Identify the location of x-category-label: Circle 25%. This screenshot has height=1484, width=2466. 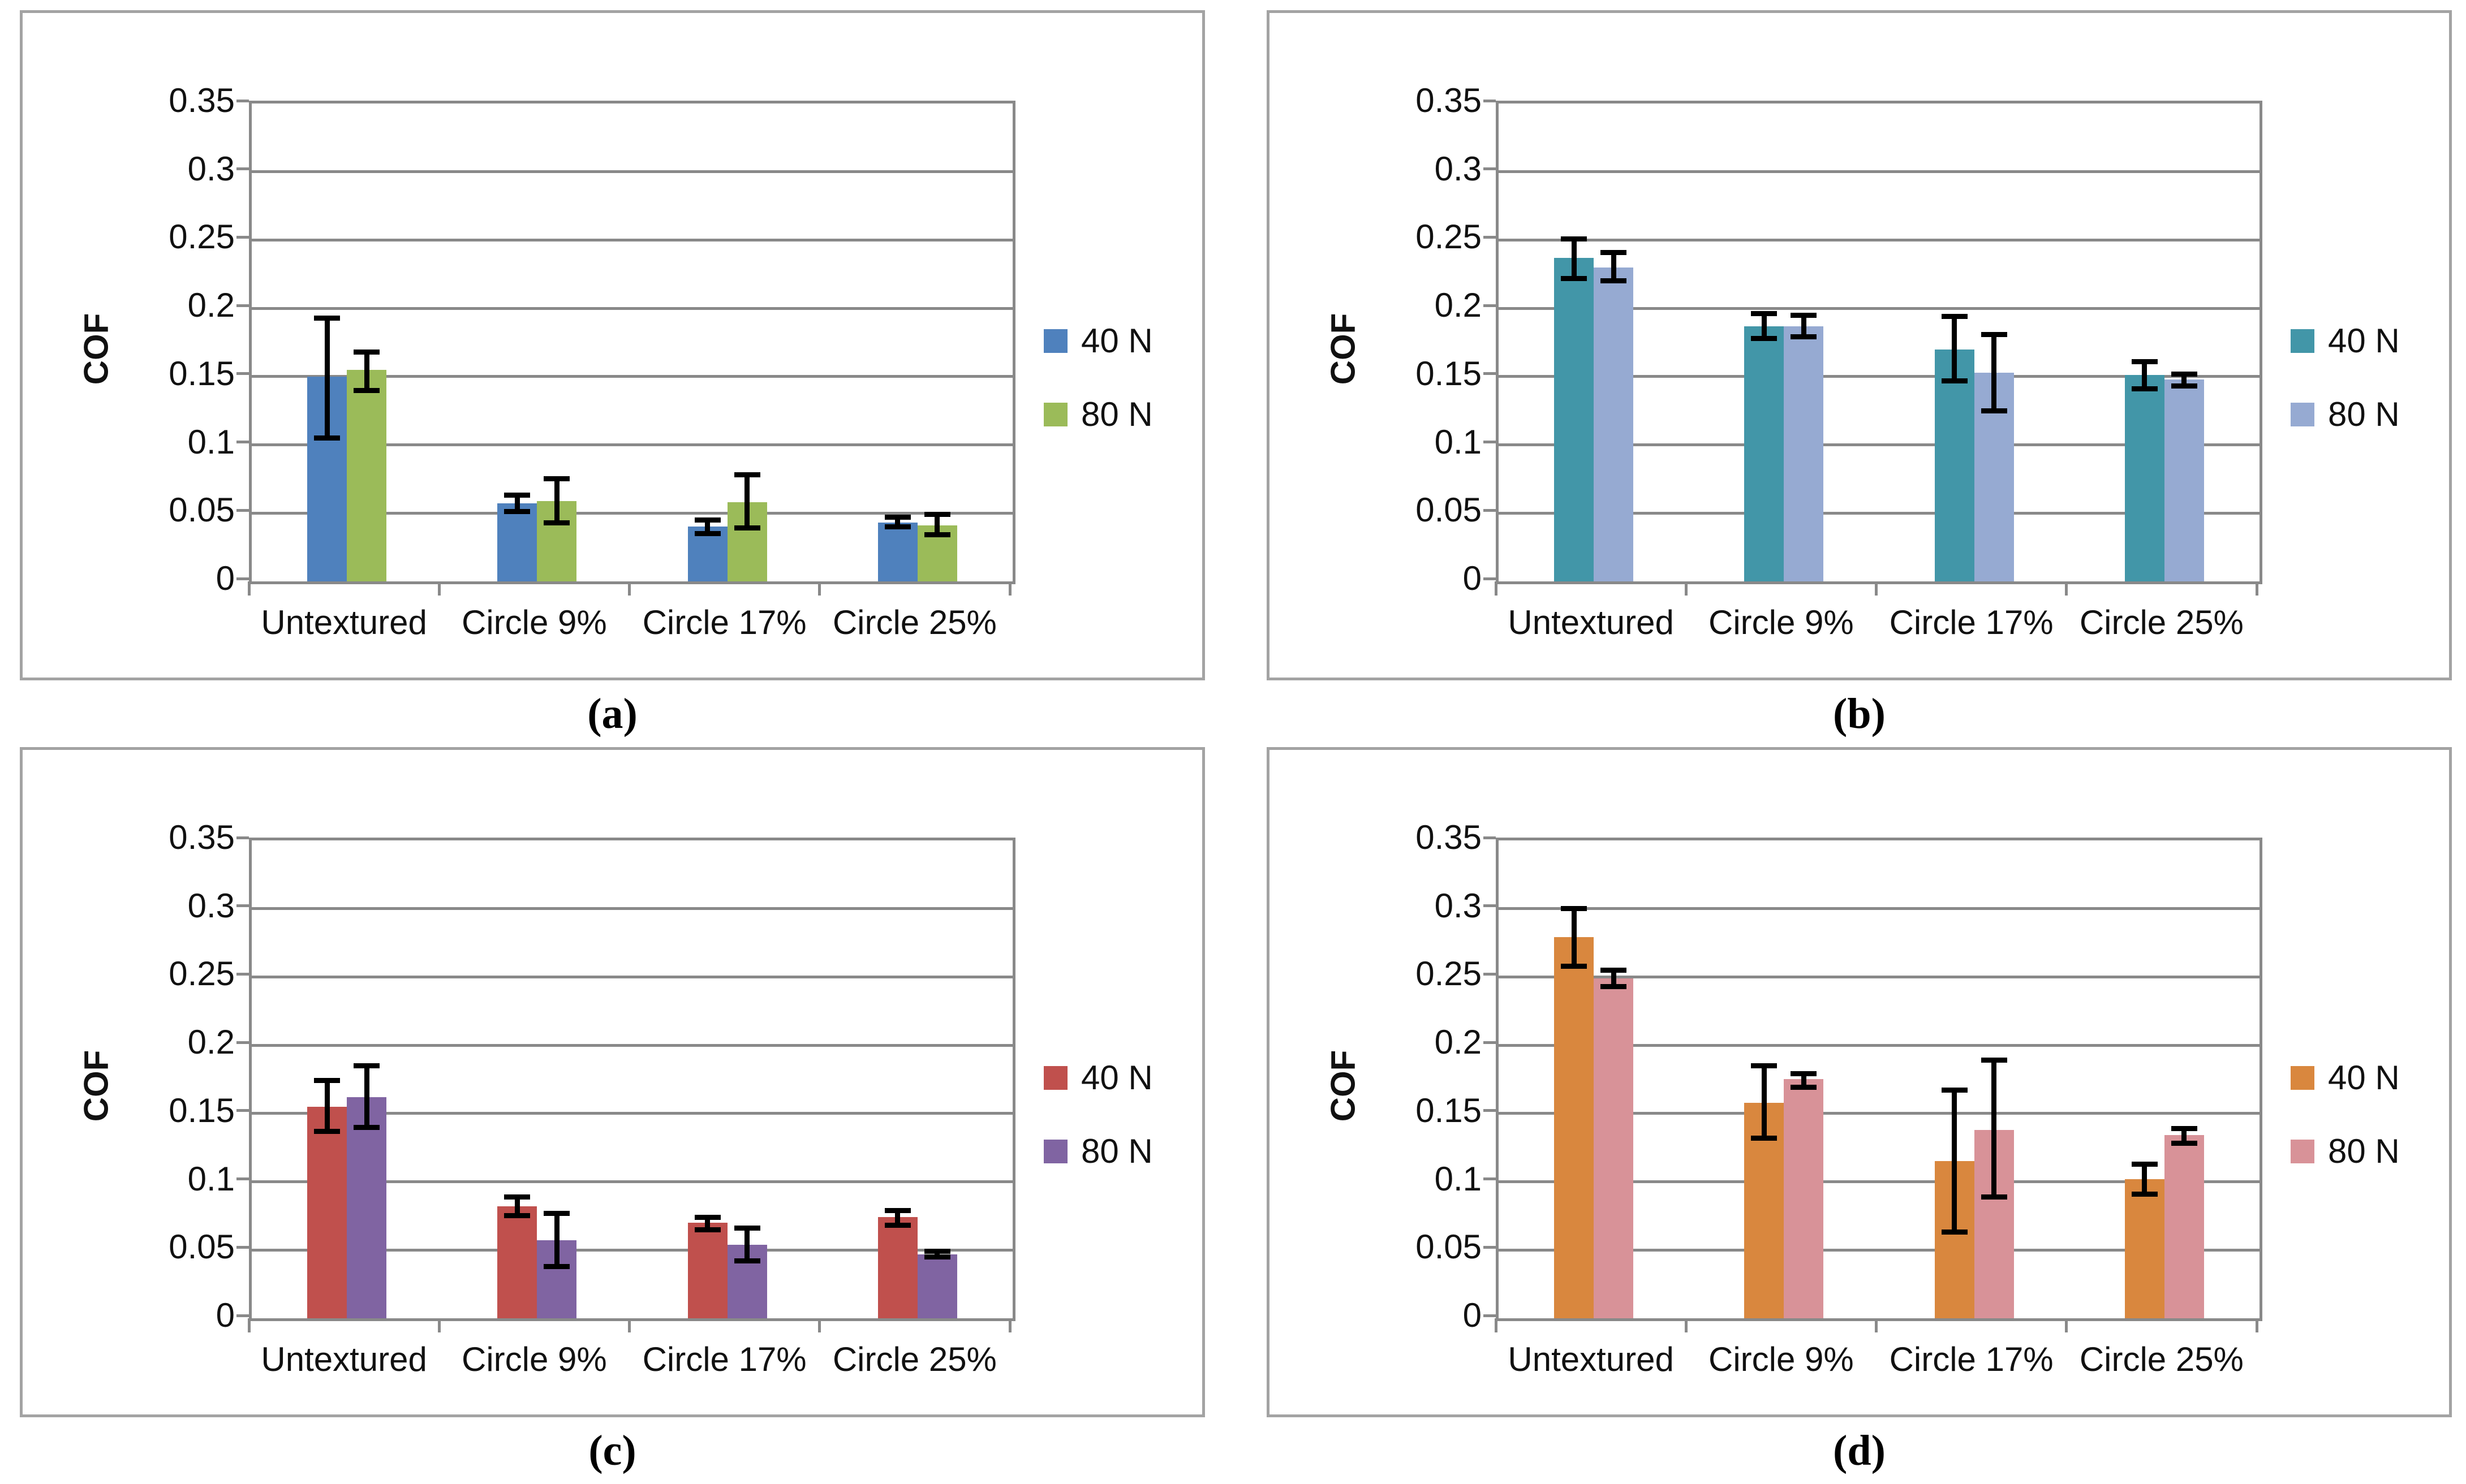
(2162, 622).